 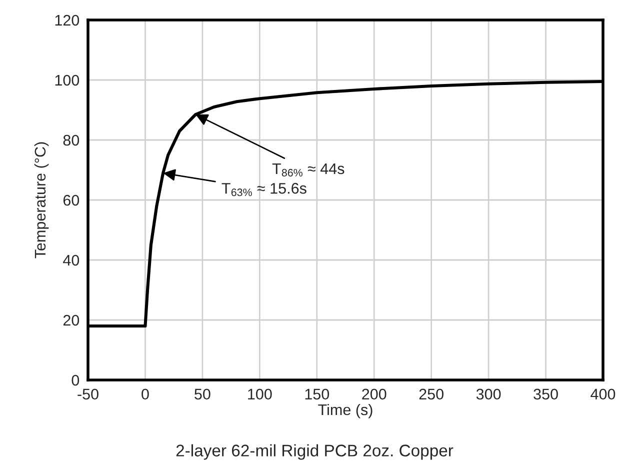 I want to click on x-axis-title: Time (s), so click(x=345, y=411).